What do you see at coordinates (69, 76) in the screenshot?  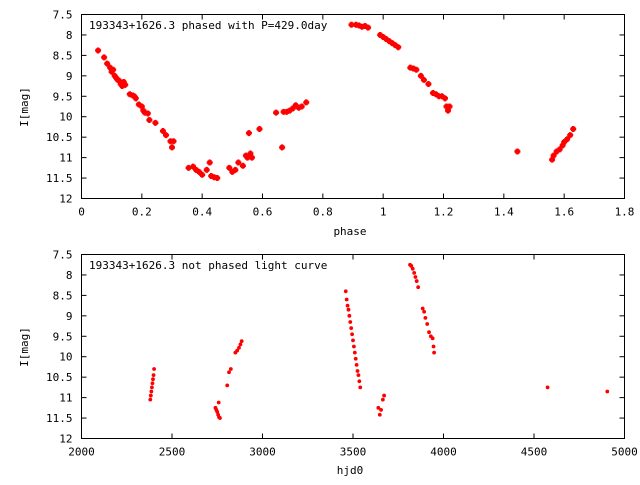 I see `phased-y-tick-label: 9` at bounding box center [69, 76].